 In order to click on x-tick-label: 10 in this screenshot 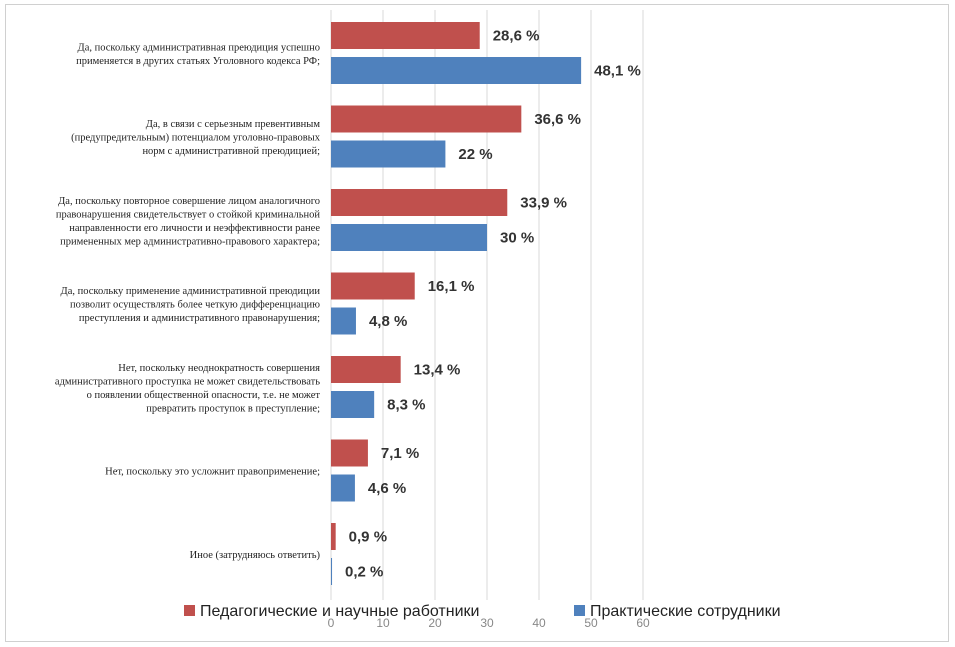, I will do `click(383, 623)`.